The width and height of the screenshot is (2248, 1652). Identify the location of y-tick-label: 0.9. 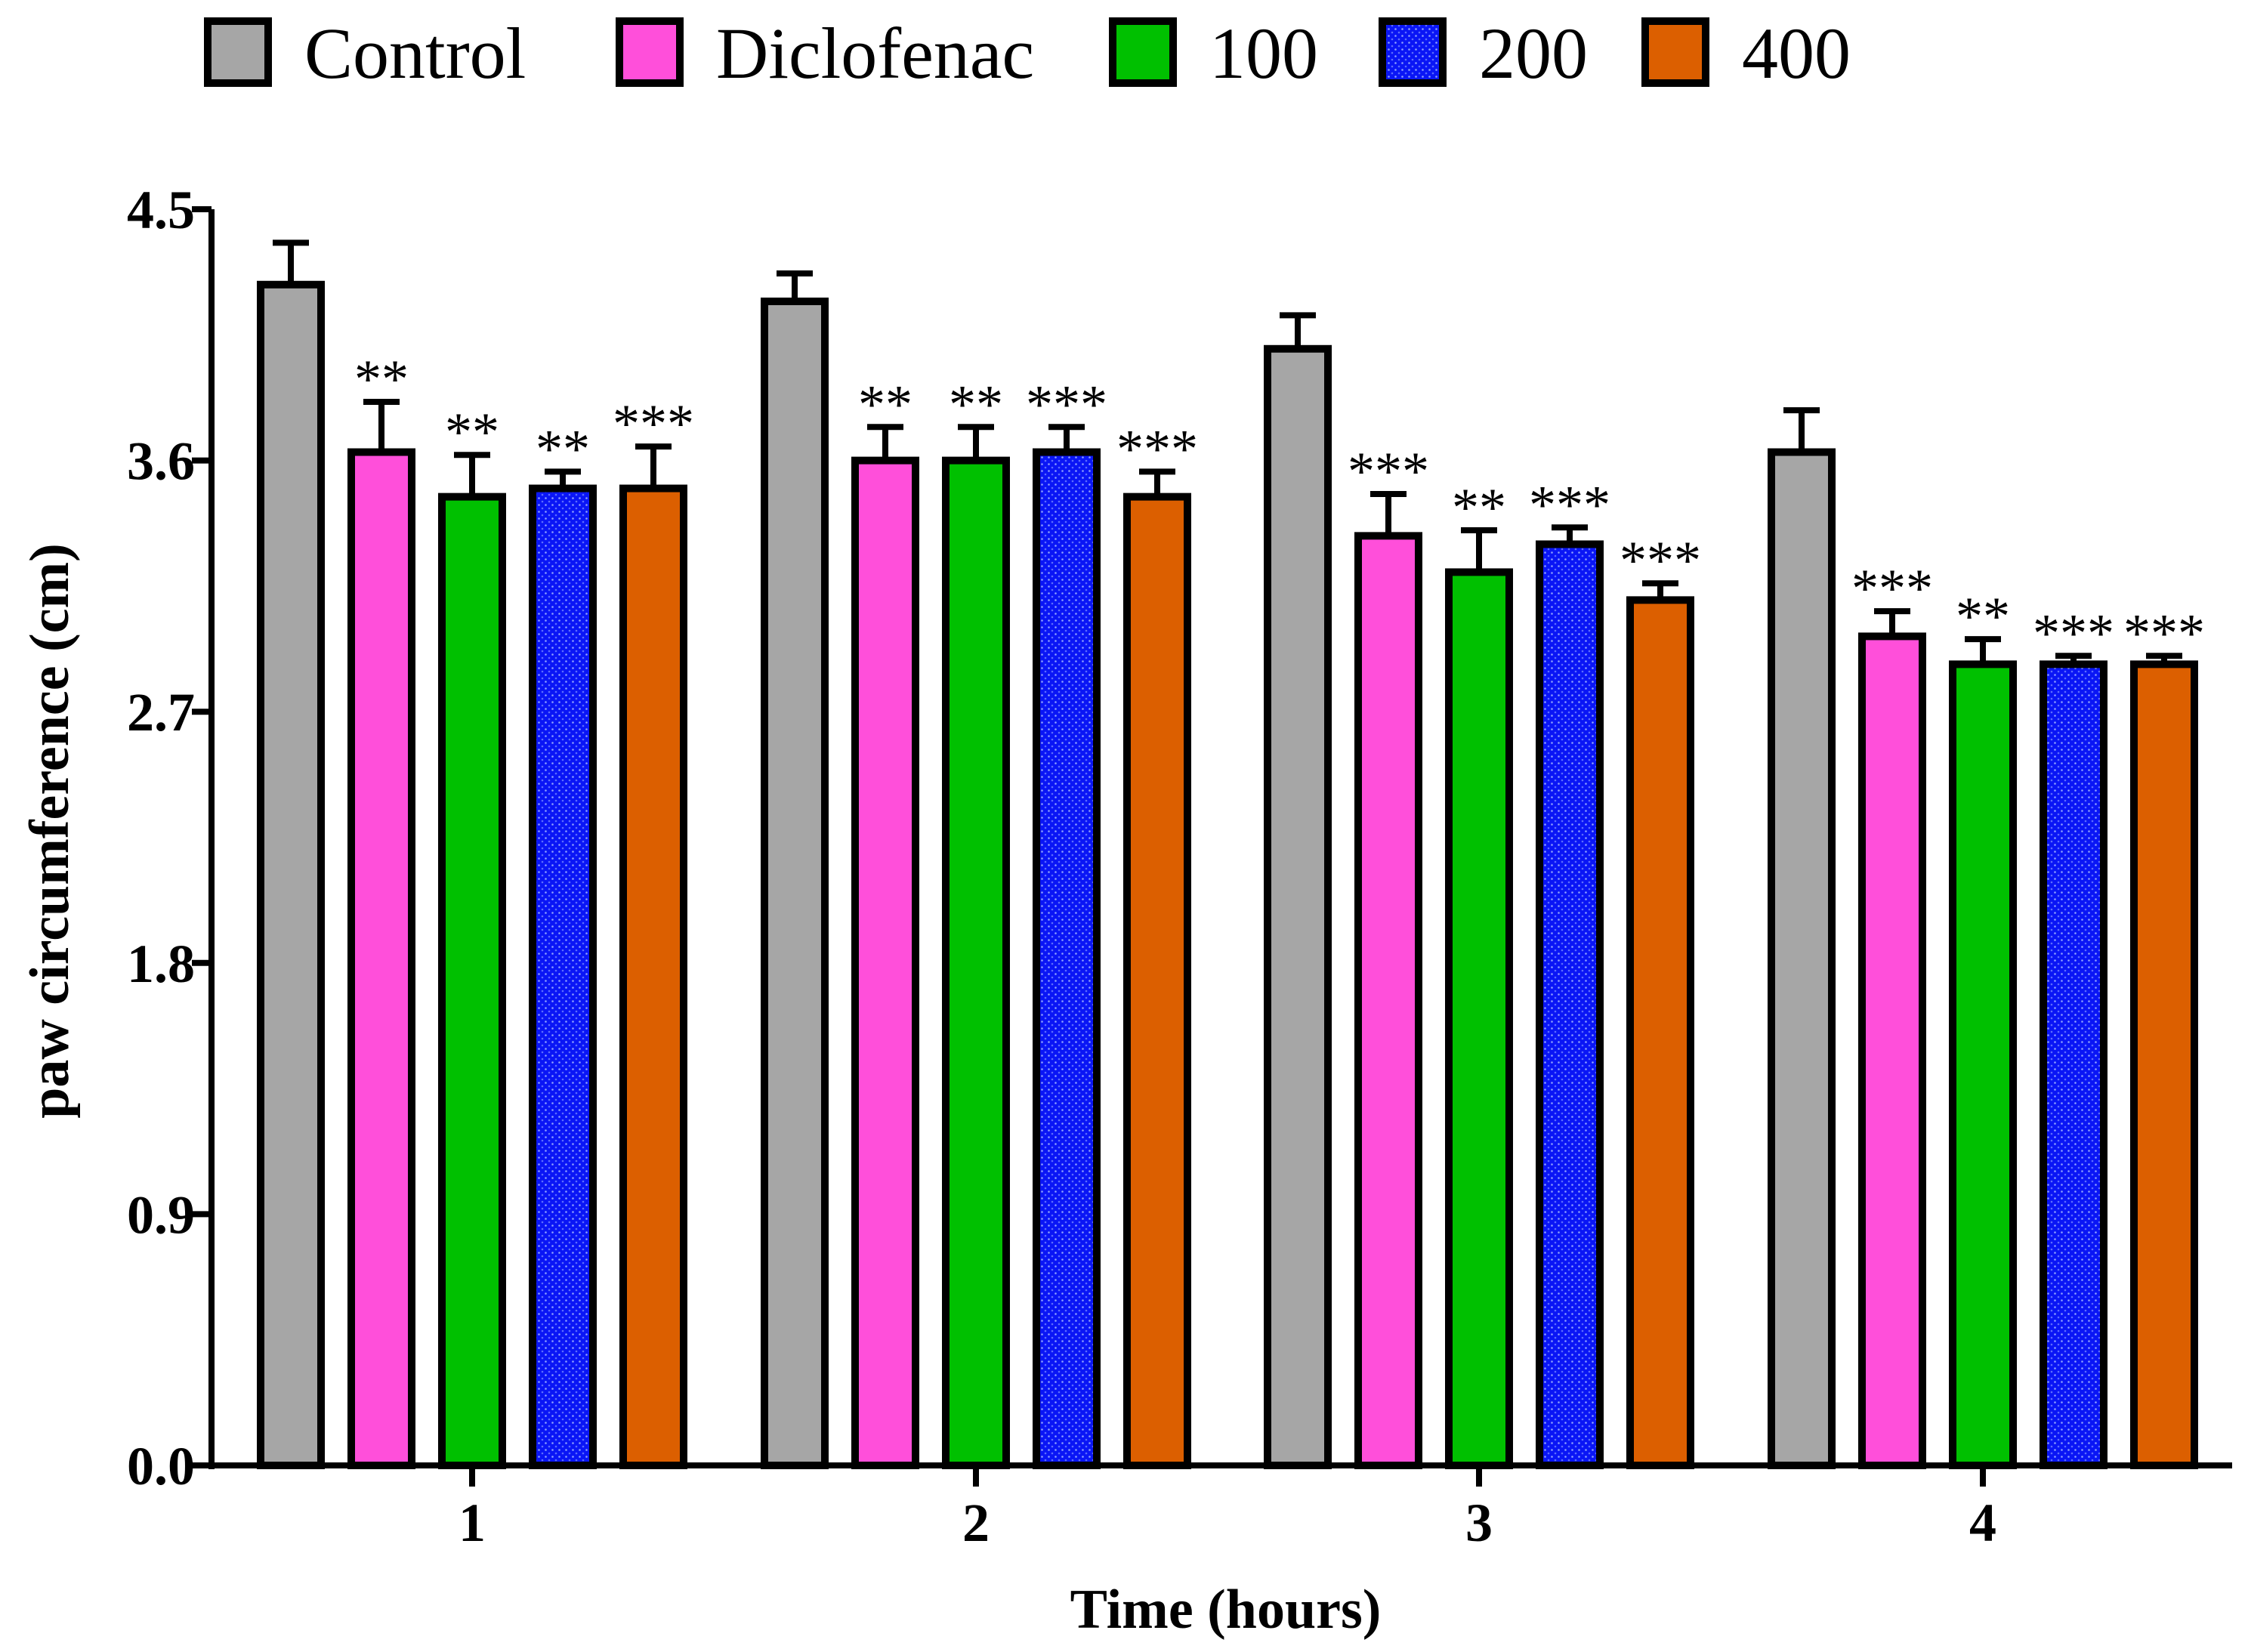
(161, 1214).